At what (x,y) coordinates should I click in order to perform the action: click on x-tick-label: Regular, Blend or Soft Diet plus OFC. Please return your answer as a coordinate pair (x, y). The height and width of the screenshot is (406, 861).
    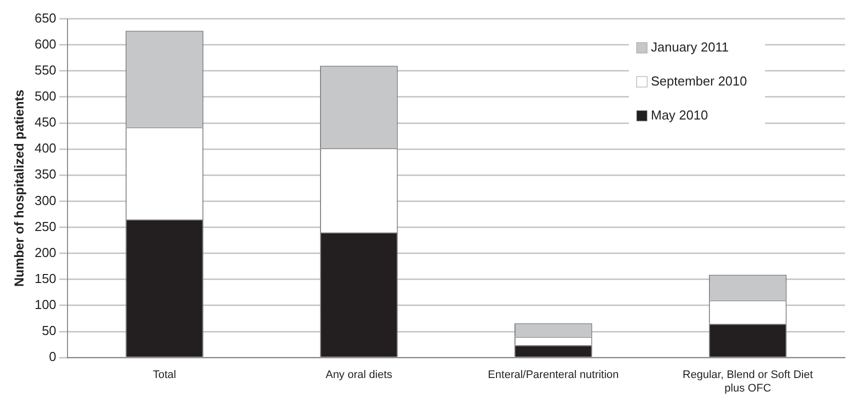
    Looking at the image, I should click on (747, 381).